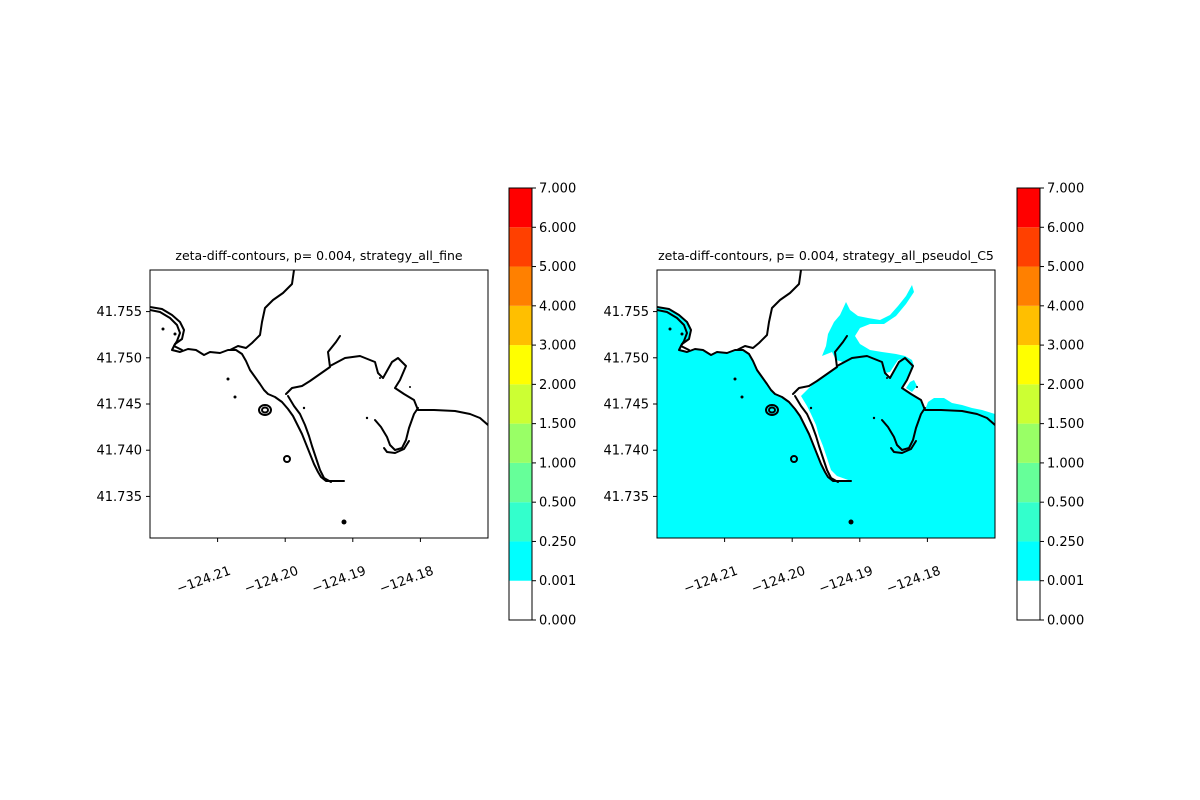 Image resolution: width=1200 pixels, height=800 pixels. Describe the element at coordinates (903, 429) in the screenshot. I see `right-south-bay` at that location.